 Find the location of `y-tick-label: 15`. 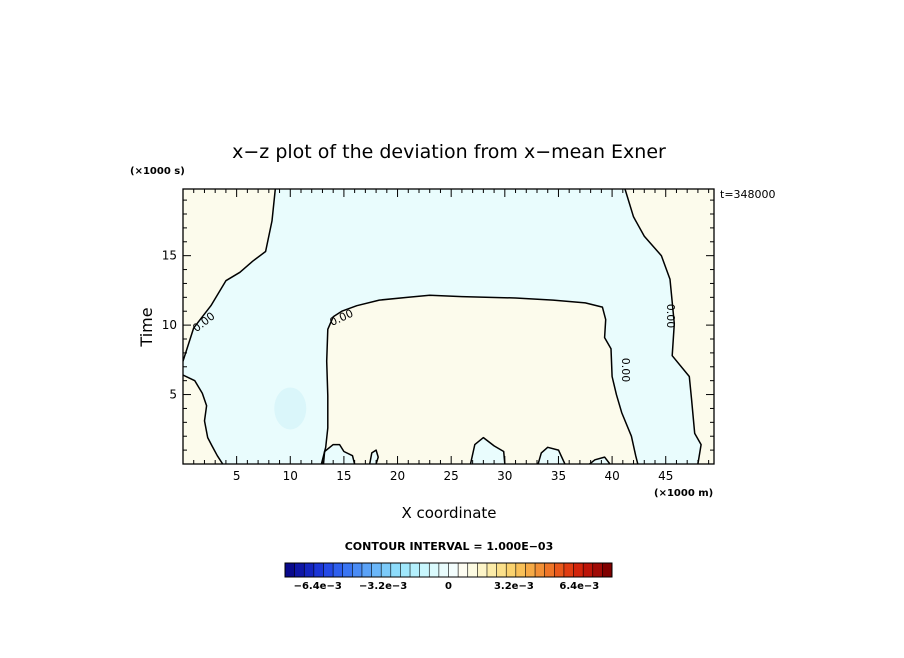

y-tick-label: 15 is located at coordinates (169, 256).